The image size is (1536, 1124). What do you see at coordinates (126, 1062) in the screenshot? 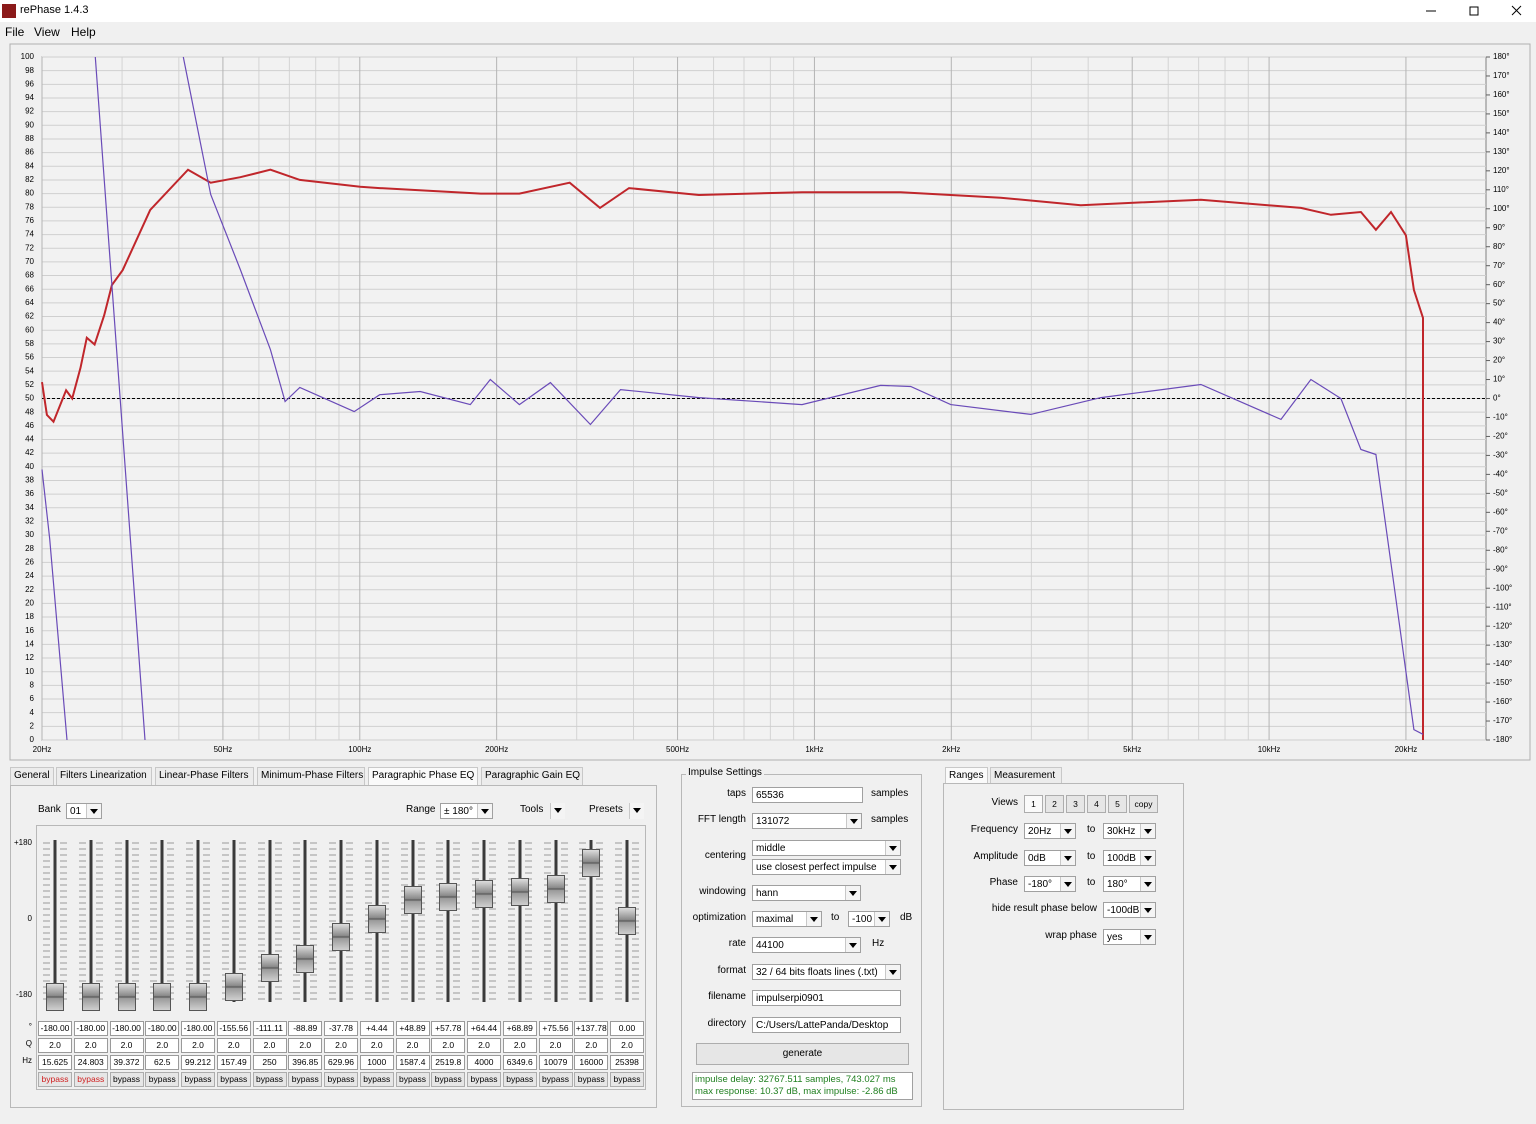
I see `frequency-field: 39.372` at bounding box center [126, 1062].